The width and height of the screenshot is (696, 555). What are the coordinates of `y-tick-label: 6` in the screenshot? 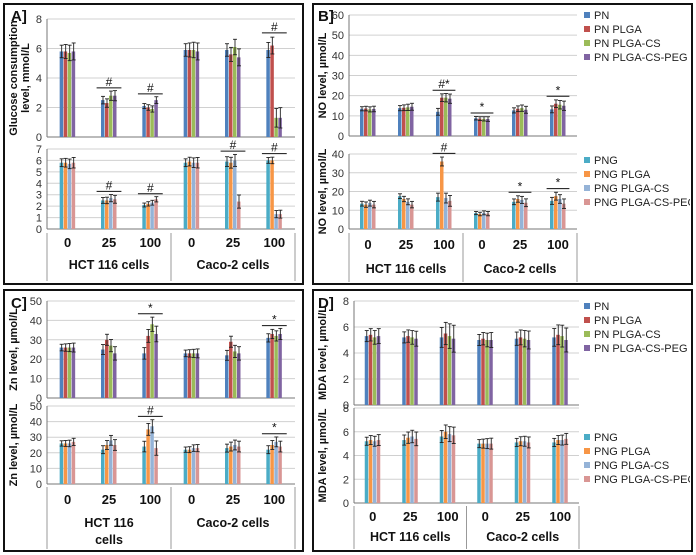 It's located at (39, 50).